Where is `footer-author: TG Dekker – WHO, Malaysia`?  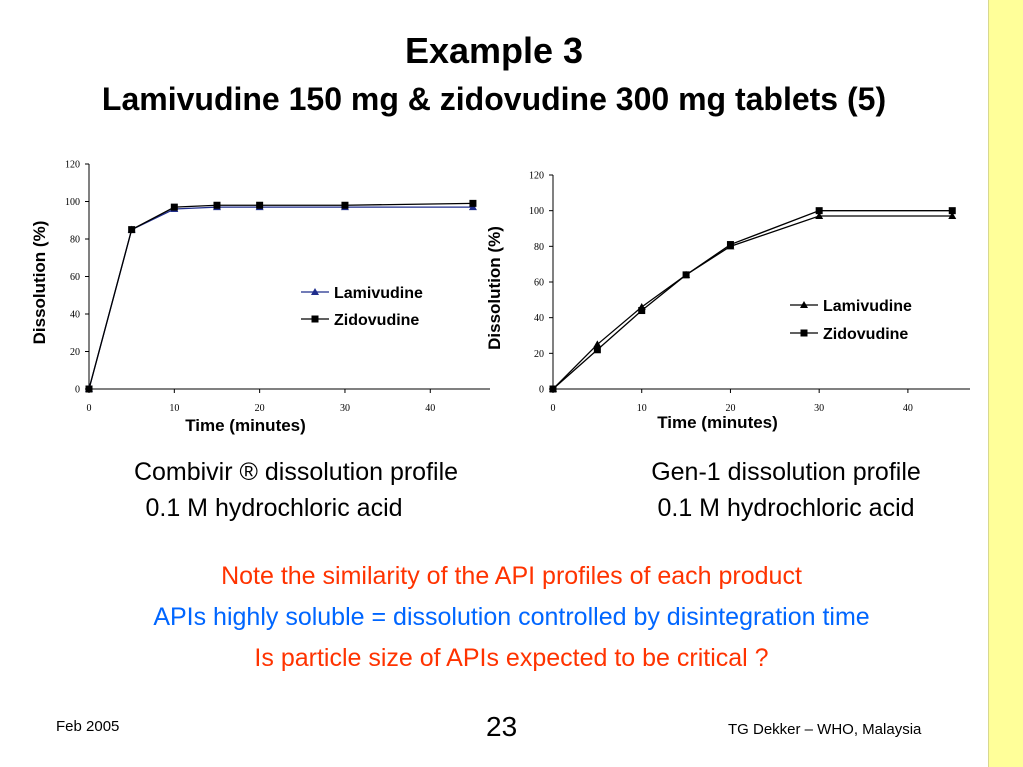
footer-author: TG Dekker – WHO, Malaysia is located at coordinates (825, 729).